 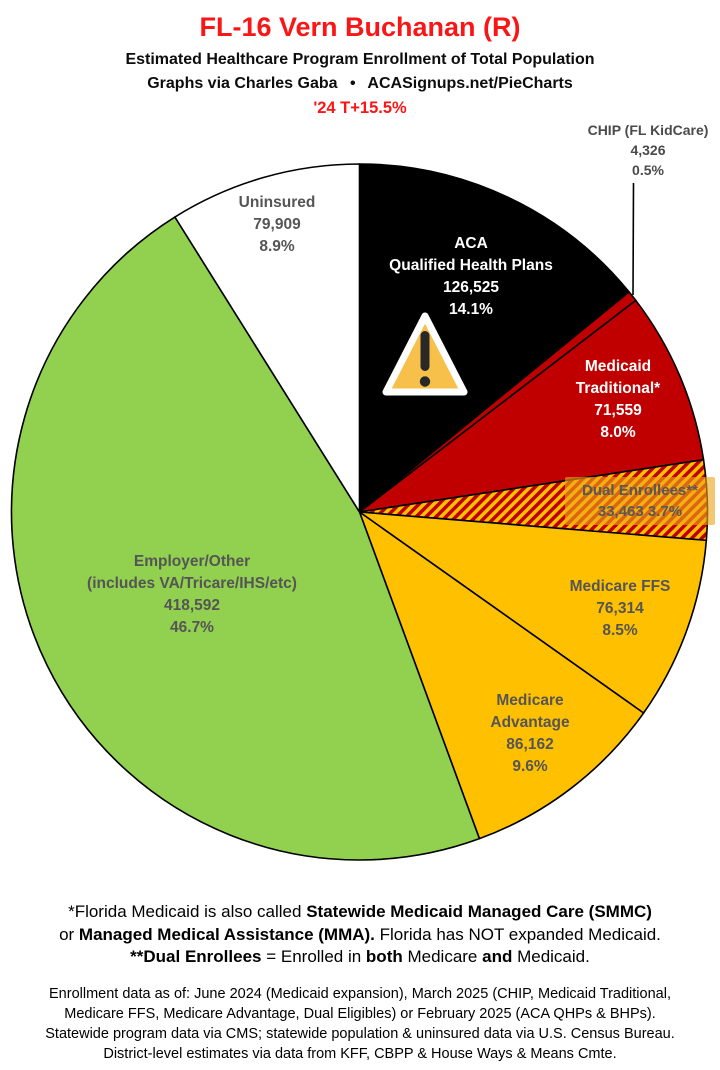 What do you see at coordinates (633, 239) in the screenshot?
I see `chip-leader-line` at bounding box center [633, 239].